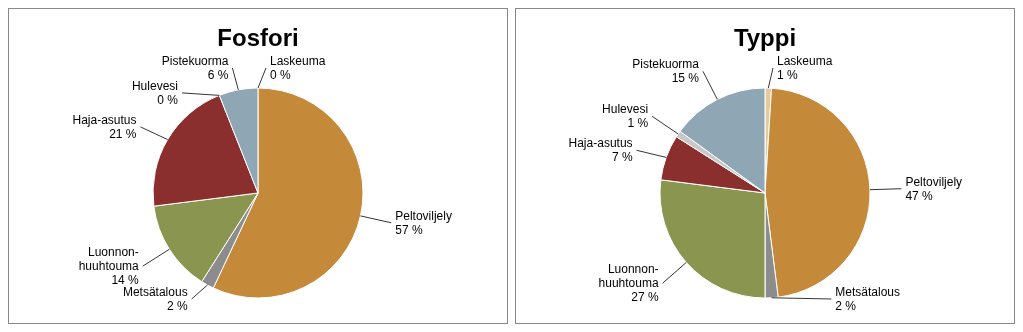 The height and width of the screenshot is (332, 1023). What do you see at coordinates (805, 61) in the screenshot?
I see `slice-label: Laskeuma` at bounding box center [805, 61].